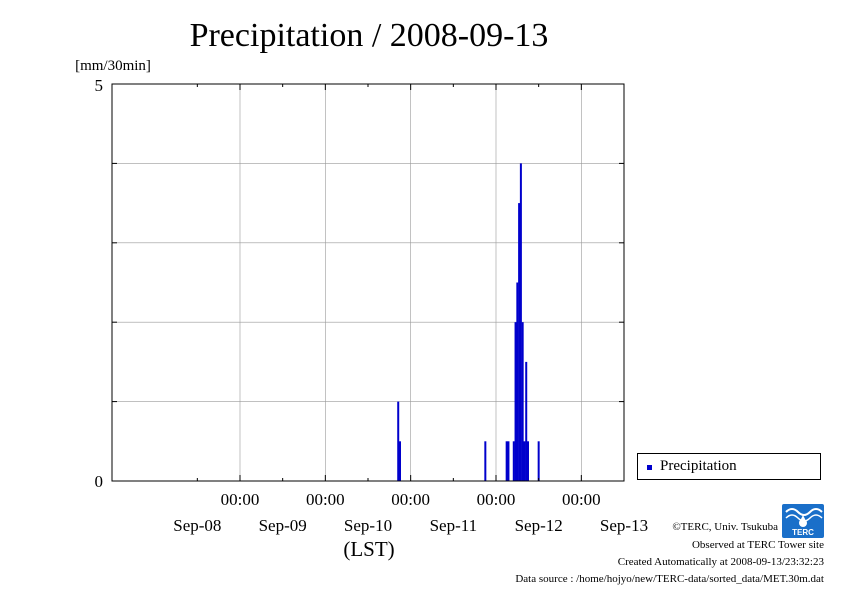 The width and height of the screenshot is (842, 595). What do you see at coordinates (649, 467) in the screenshot?
I see `legend-swatch` at bounding box center [649, 467].